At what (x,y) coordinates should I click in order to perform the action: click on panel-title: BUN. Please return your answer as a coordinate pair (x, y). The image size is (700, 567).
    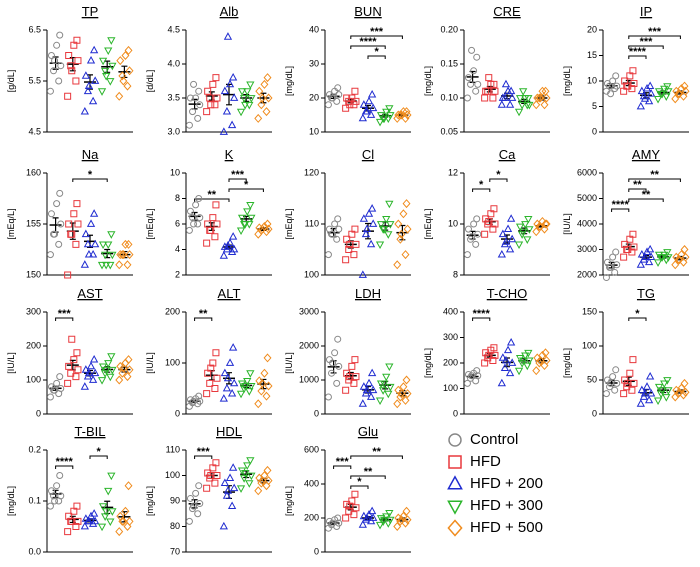
    Looking at the image, I should click on (367, 11).